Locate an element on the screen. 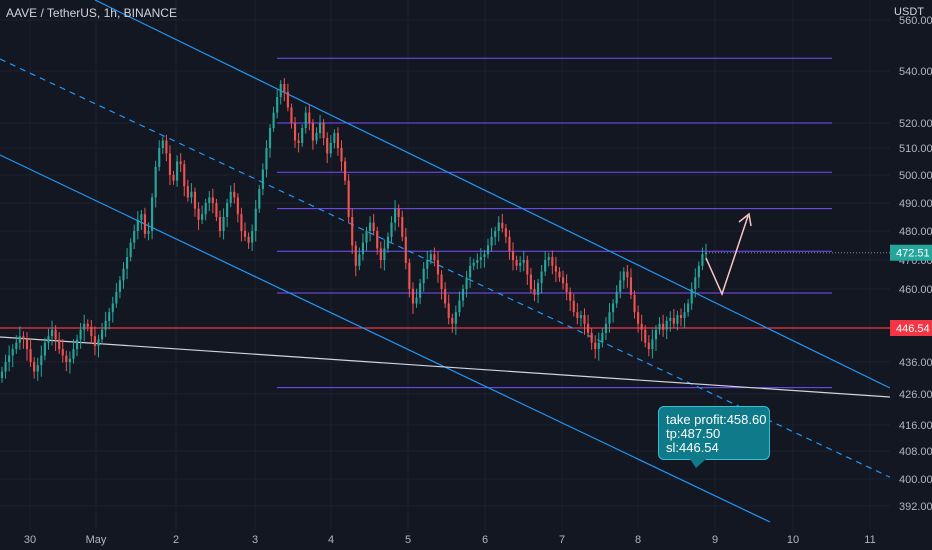 This screenshot has width=932, height=550. price-tag-text: 446.54 is located at coordinates (913, 329).